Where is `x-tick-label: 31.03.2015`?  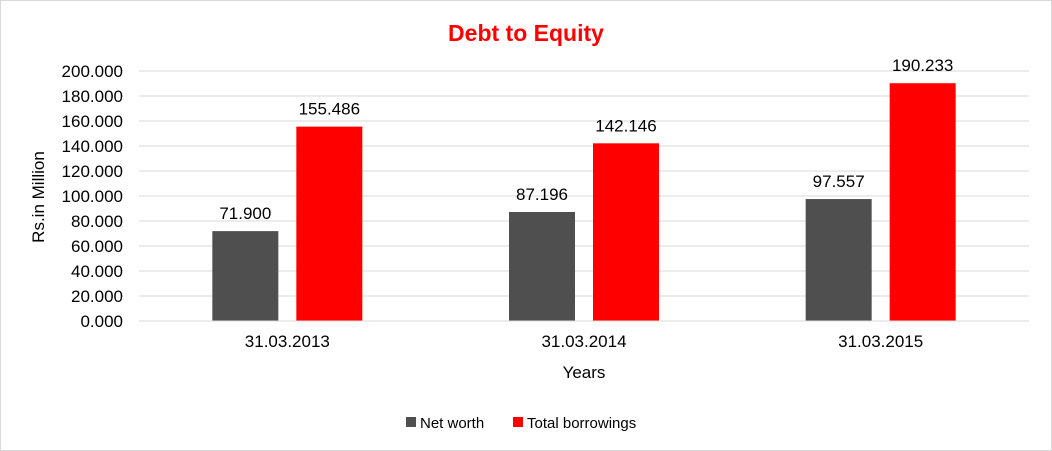 x-tick-label: 31.03.2015 is located at coordinates (880, 341).